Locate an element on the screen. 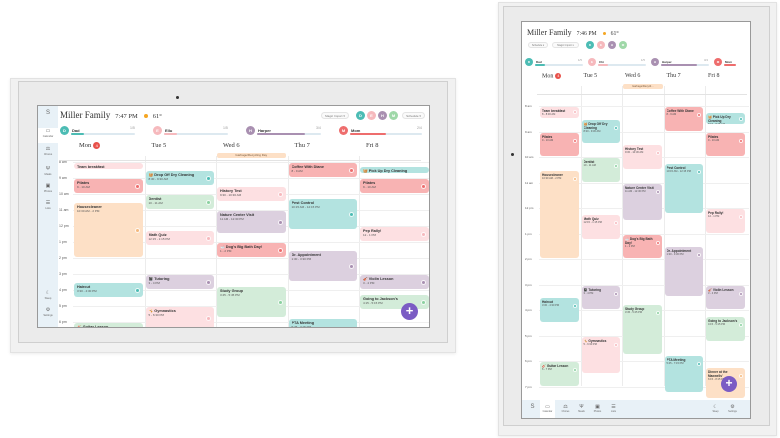 The height and width of the screenshot is (438, 780). home-icon: S is located at coordinates (532, 407).